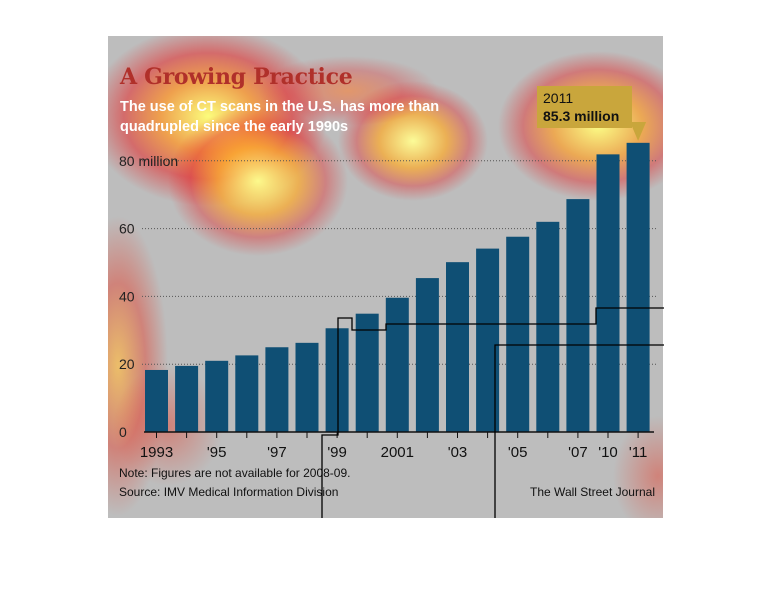  I want to click on connector-line, so click(579, 431).